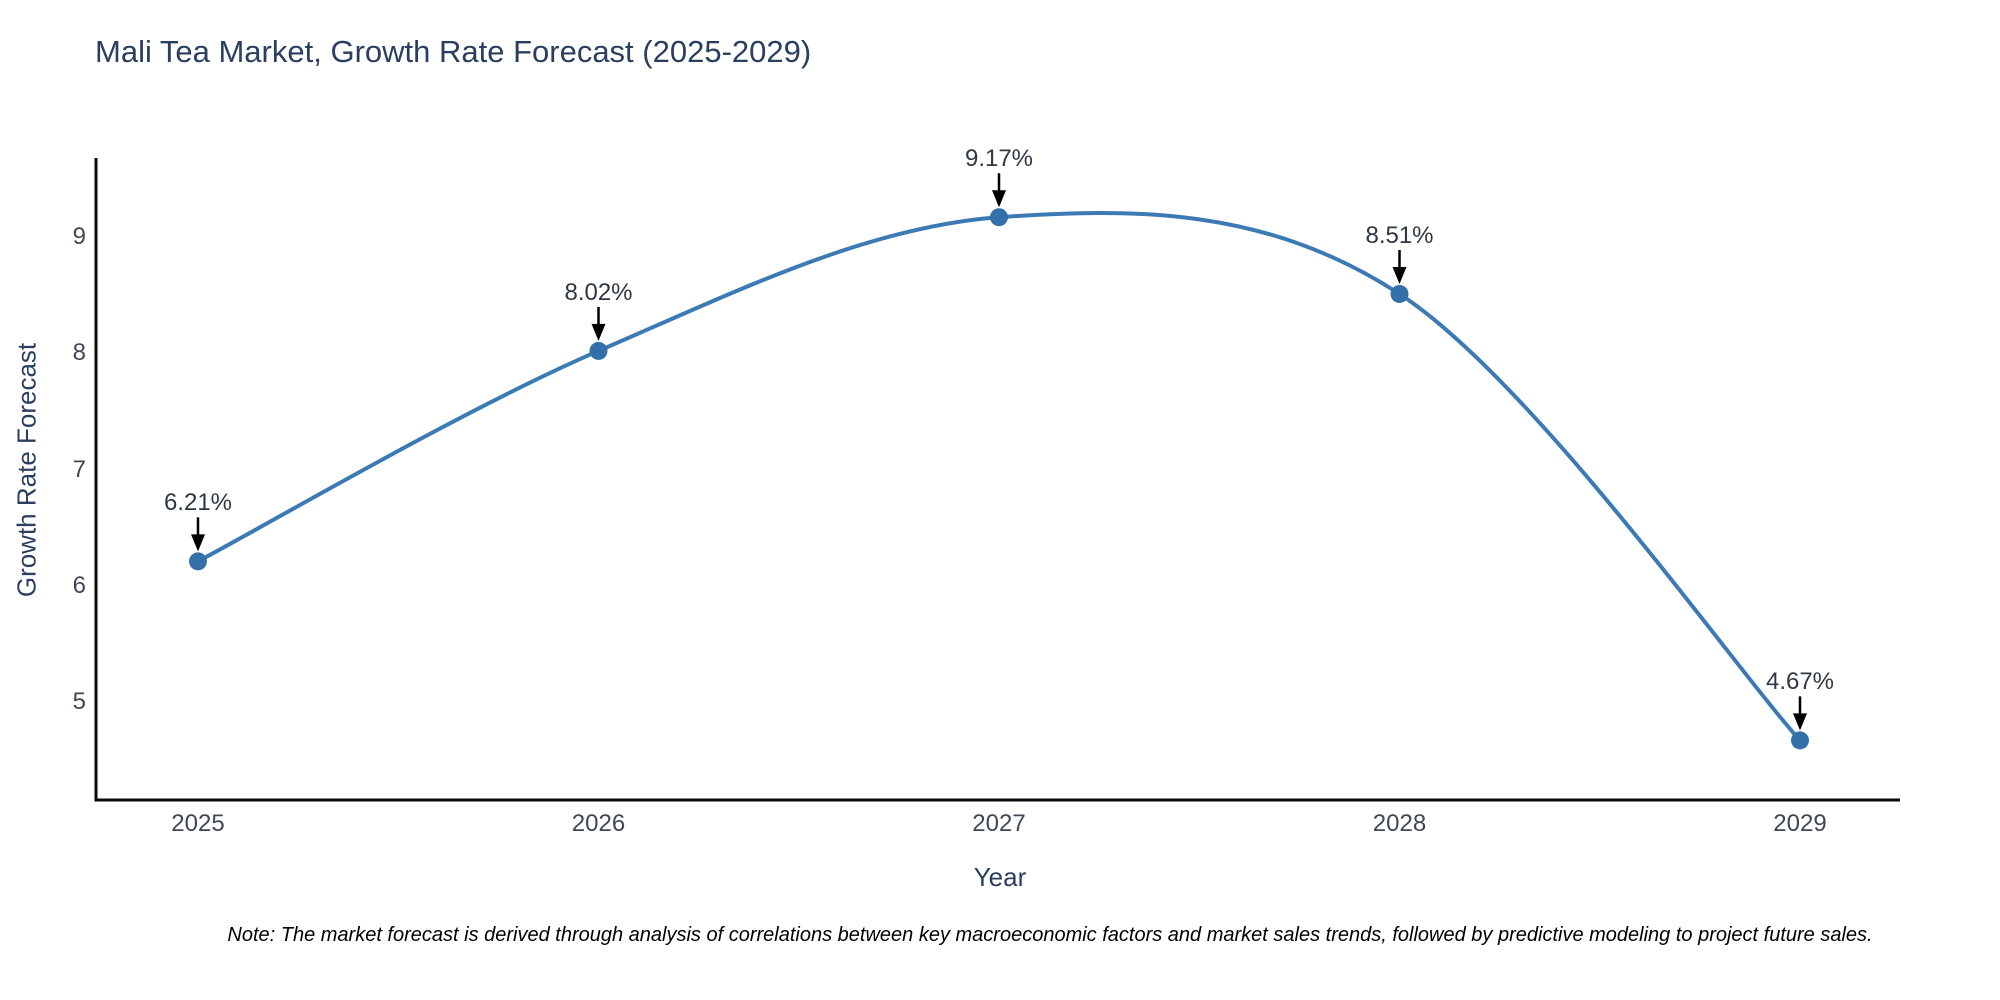 The width and height of the screenshot is (2000, 1000). What do you see at coordinates (598, 292) in the screenshot?
I see `point-annotation-label: 8.02%` at bounding box center [598, 292].